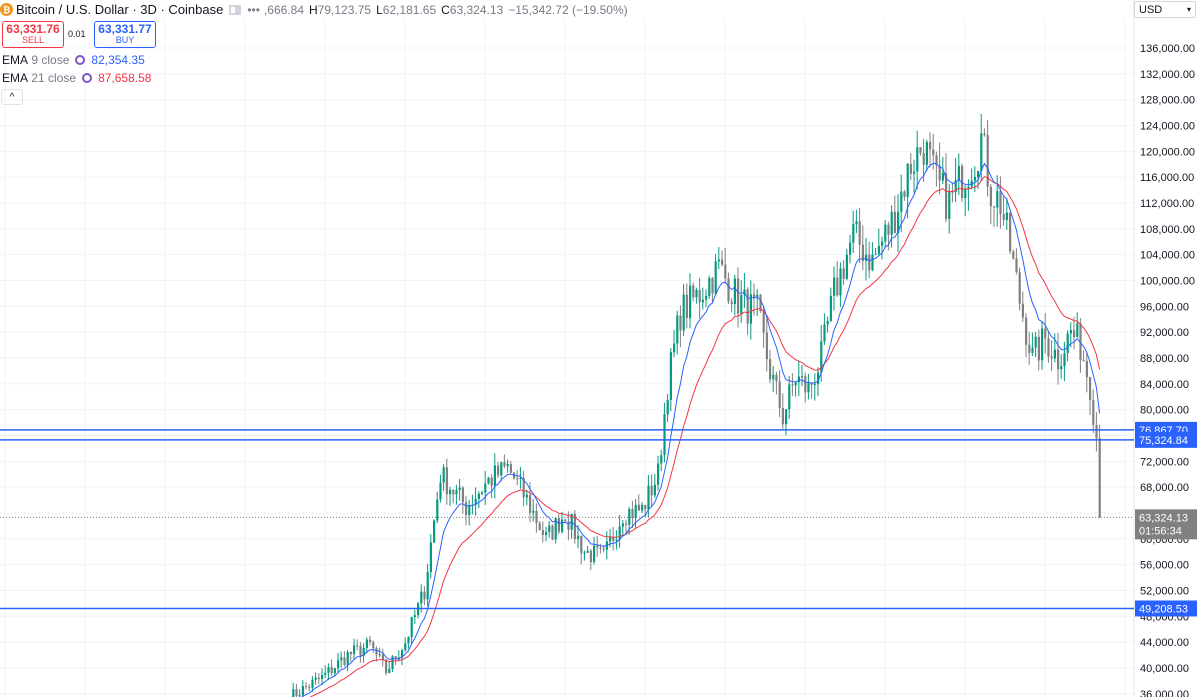 The width and height of the screenshot is (1200, 697). Describe the element at coordinates (1160, 531) in the screenshot. I see `countdown-label: 01:56:34` at that location.